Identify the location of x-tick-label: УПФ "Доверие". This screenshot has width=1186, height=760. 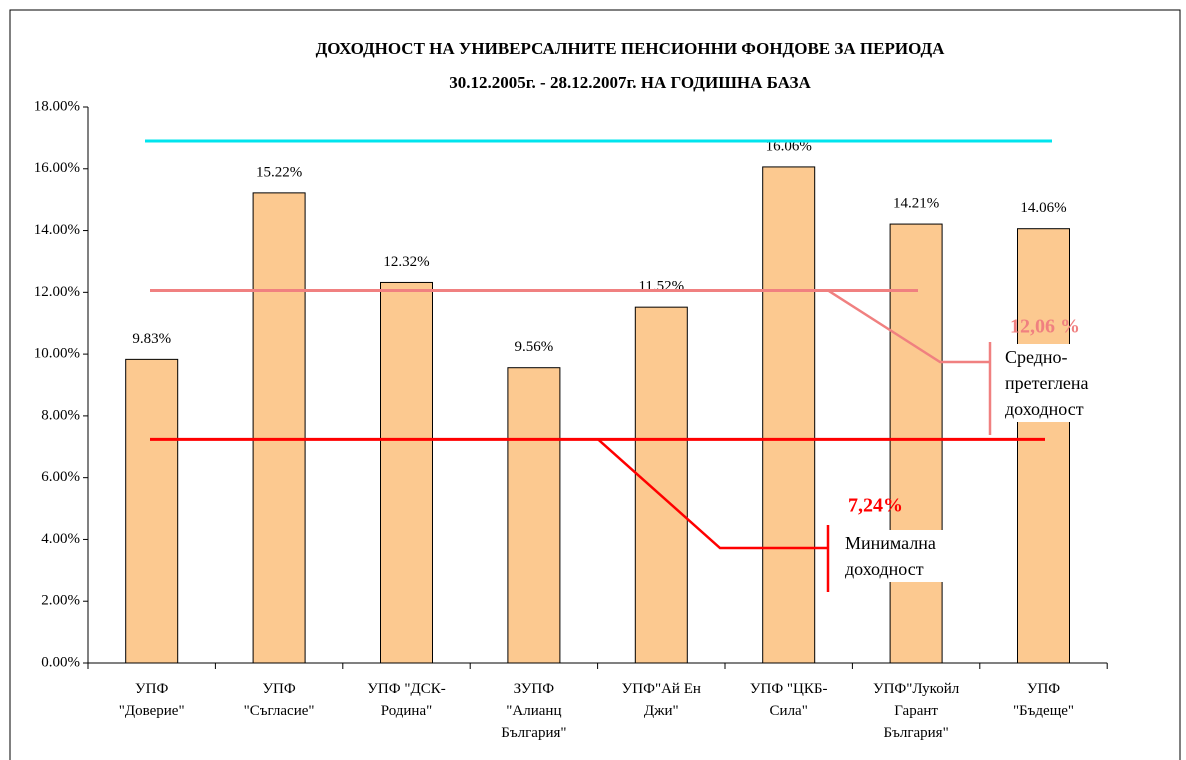
(151, 700).